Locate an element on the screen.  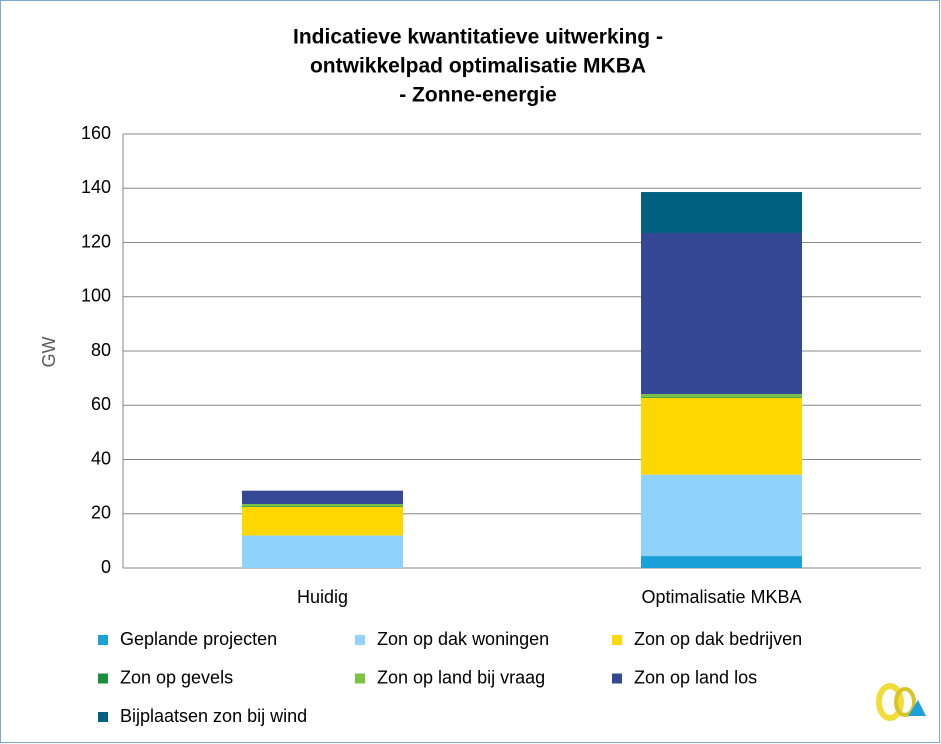
legend-label: Zon op land bij vraag is located at coordinates (461, 677).